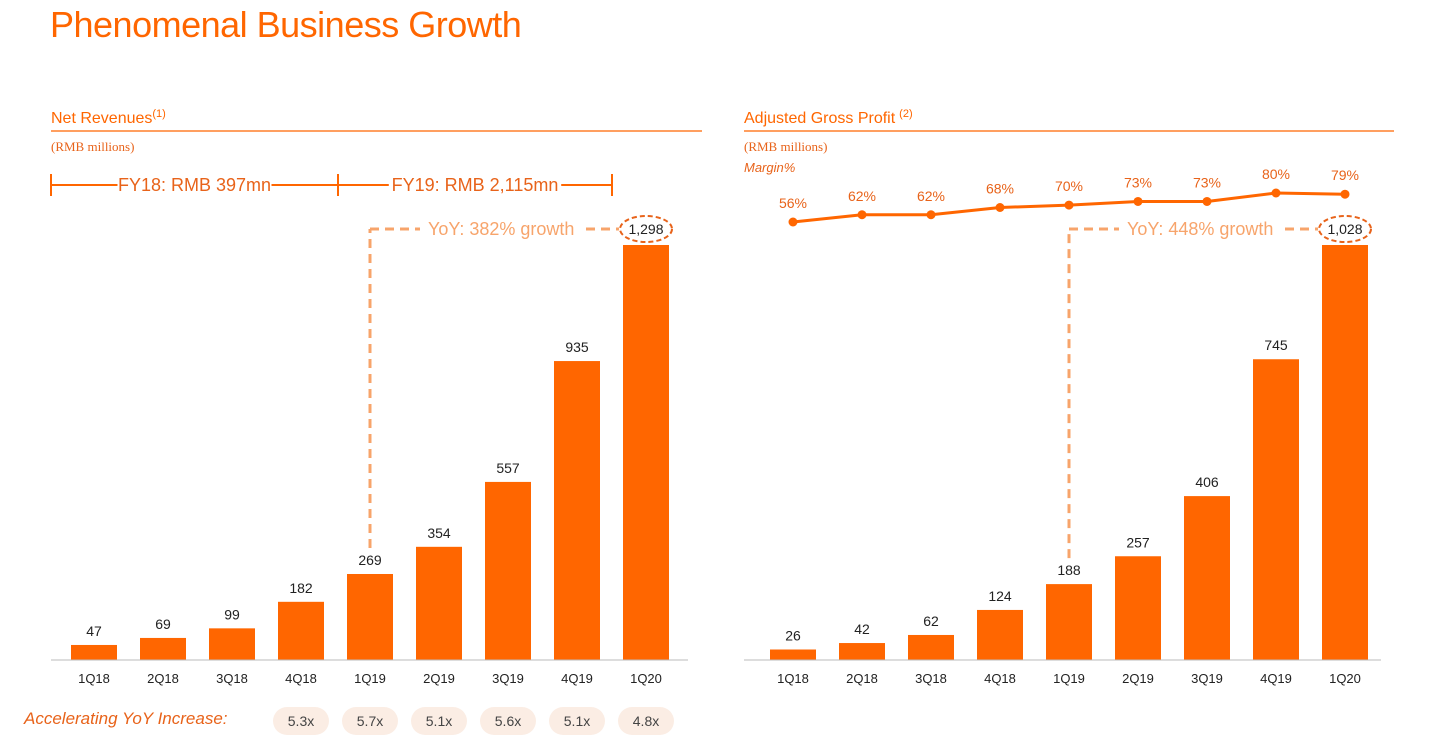 Image resolution: width=1456 pixels, height=740 pixels. I want to click on margin-value-4Q18: 68%, so click(1000, 189).